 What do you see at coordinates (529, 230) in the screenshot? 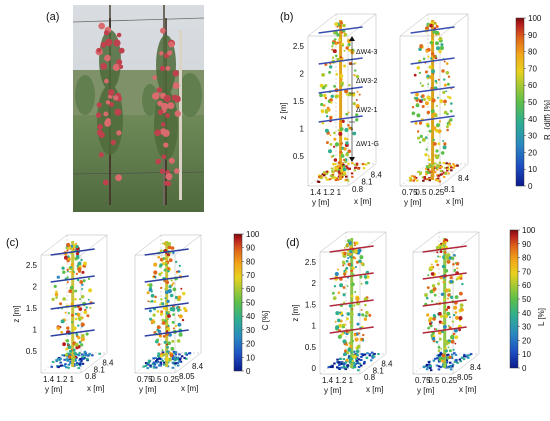
I see `colorbar-tick-label: 100` at bounding box center [529, 230].